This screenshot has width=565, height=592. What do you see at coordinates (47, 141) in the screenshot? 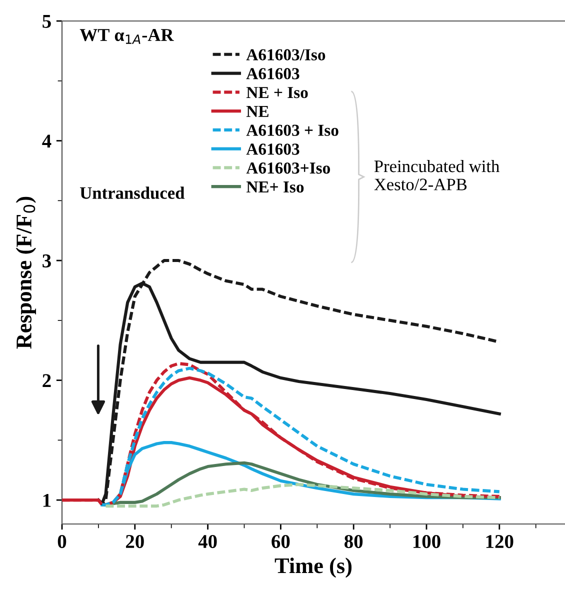
I see `y-tick-label: 4` at bounding box center [47, 141].